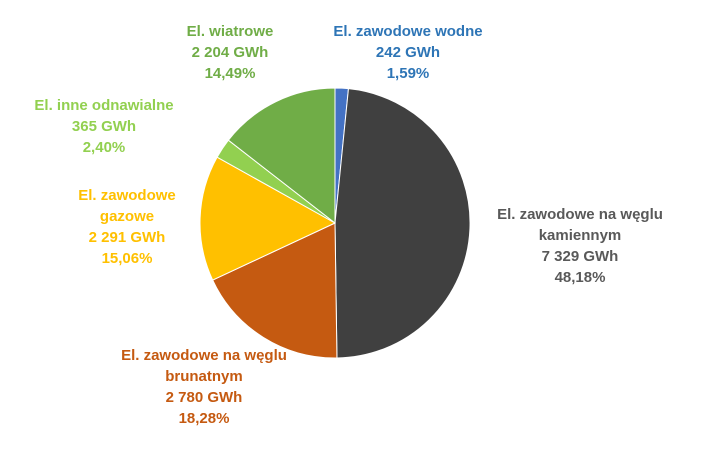 The height and width of the screenshot is (460, 708). Describe the element at coordinates (204, 418) in the screenshot. I see `slice-percent-label: 18,28%` at that location.